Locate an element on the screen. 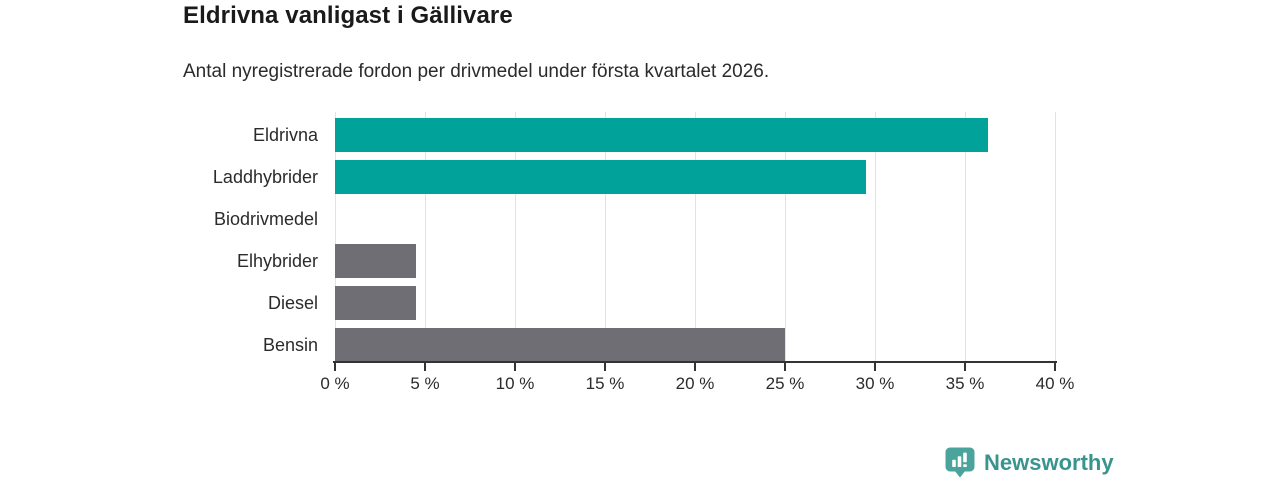 The width and height of the screenshot is (1280, 480). category-label-laddhybrider: Laddhybrider is located at coordinates (265, 177).